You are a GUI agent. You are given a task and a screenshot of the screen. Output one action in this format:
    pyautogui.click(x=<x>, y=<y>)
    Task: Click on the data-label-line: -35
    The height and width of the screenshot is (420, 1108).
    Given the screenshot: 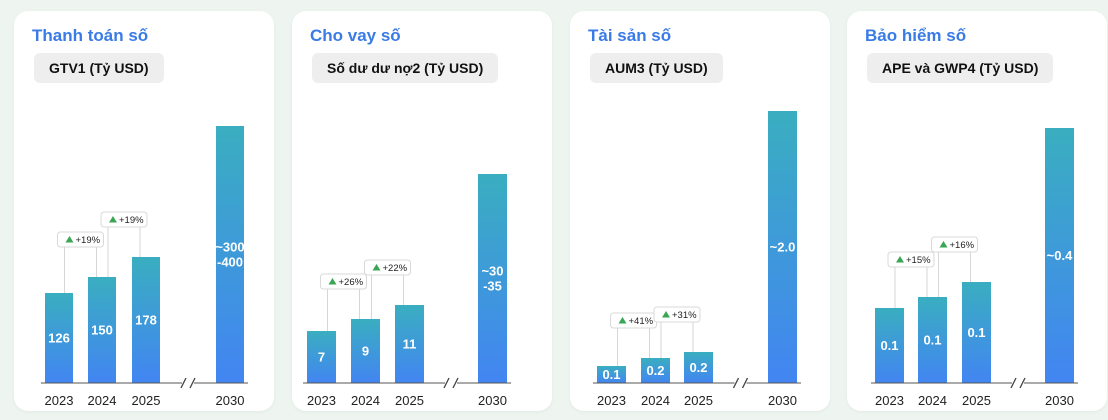 What is the action you would take?
    pyautogui.click(x=492, y=286)
    